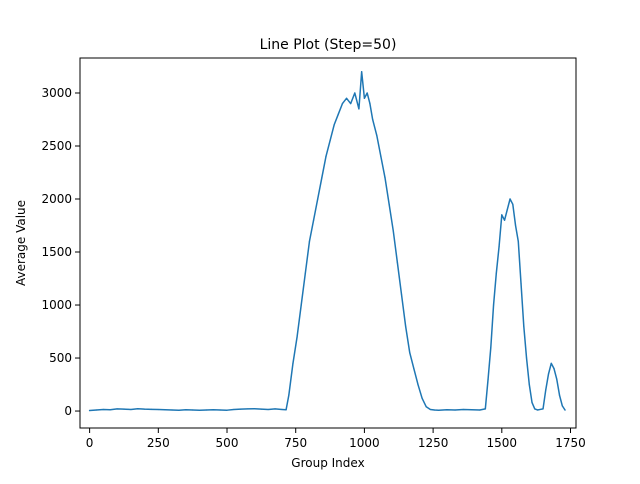 Image resolution: width=640 pixels, height=484 pixels. What do you see at coordinates (56, 146) in the screenshot?
I see `y-tick-label: 2500` at bounding box center [56, 146].